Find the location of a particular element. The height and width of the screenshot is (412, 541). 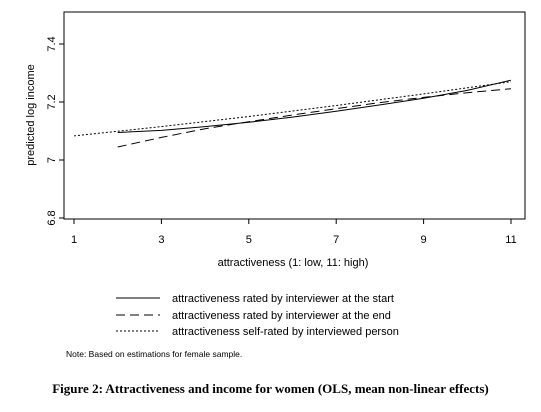

series-lines is located at coordinates (292, 113).